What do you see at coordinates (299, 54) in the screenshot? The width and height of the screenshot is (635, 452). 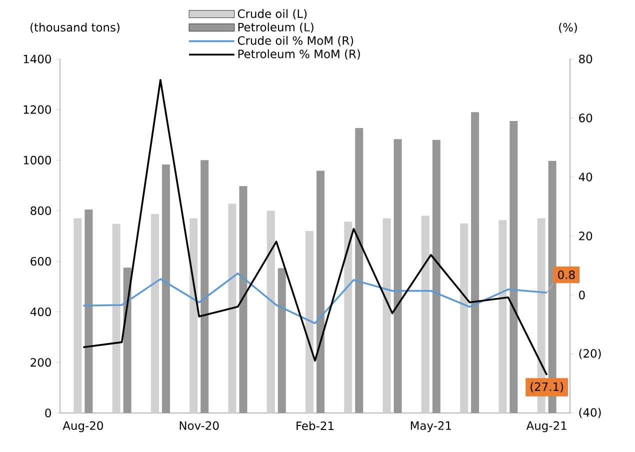 I see `legend-label: Petroleum % MoM (R)` at bounding box center [299, 54].